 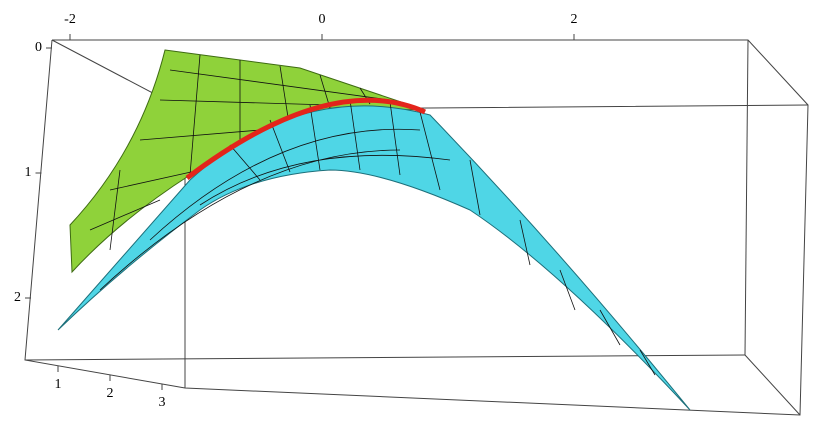 What do you see at coordinates (574, 19) in the screenshot?
I see `x-tick-label: 2` at bounding box center [574, 19].